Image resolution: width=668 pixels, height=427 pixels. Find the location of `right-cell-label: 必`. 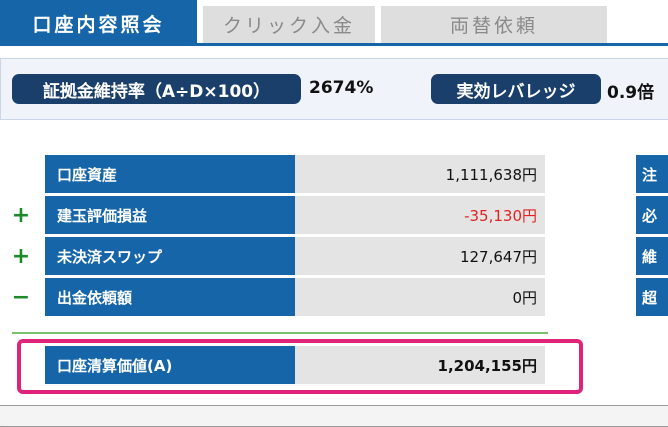

right-cell-label: 必 is located at coordinates (652, 215).